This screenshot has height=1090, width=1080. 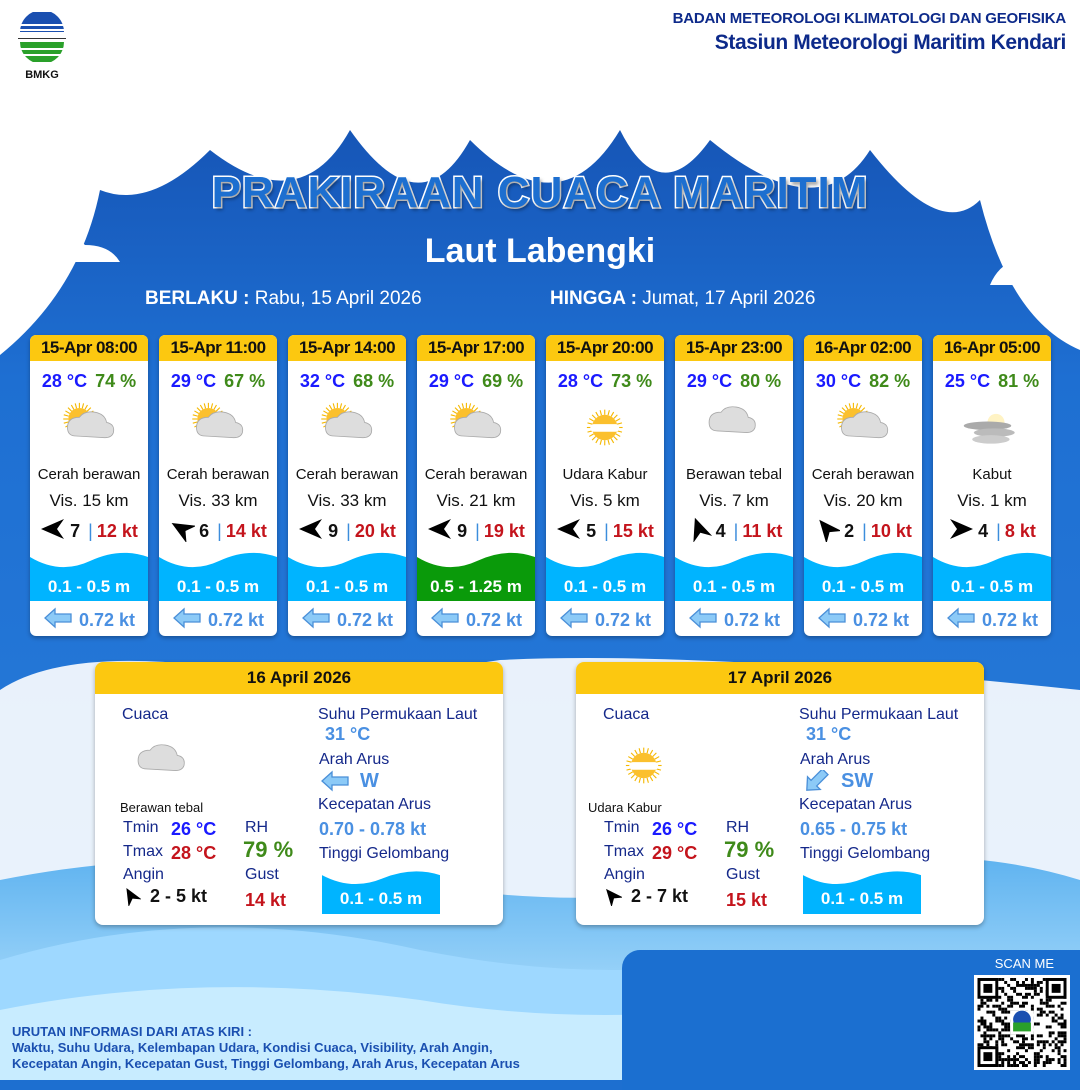 What do you see at coordinates (369, 781) in the screenshot?
I see `current-direction: W` at bounding box center [369, 781].